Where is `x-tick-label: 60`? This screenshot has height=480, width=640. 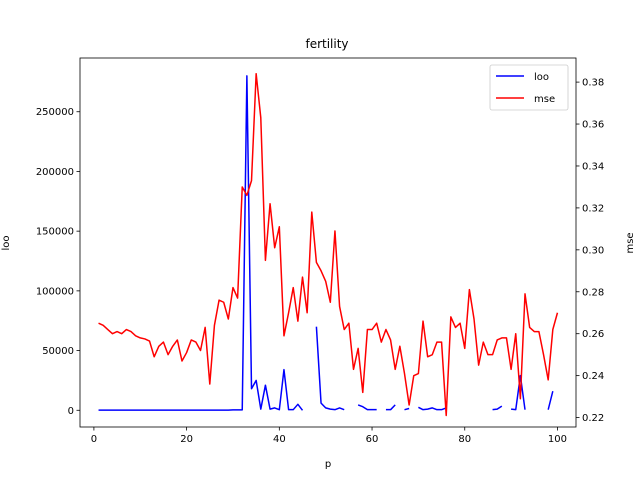
x-tick-label: 60 is located at coordinates (372, 439).